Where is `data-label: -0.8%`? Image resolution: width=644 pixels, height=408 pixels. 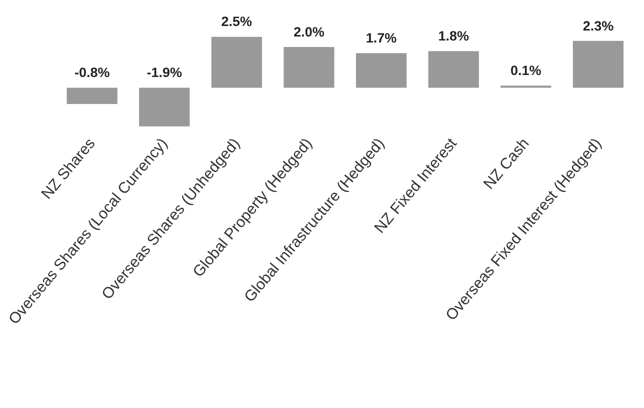
data-label: -0.8% is located at coordinates (92, 72).